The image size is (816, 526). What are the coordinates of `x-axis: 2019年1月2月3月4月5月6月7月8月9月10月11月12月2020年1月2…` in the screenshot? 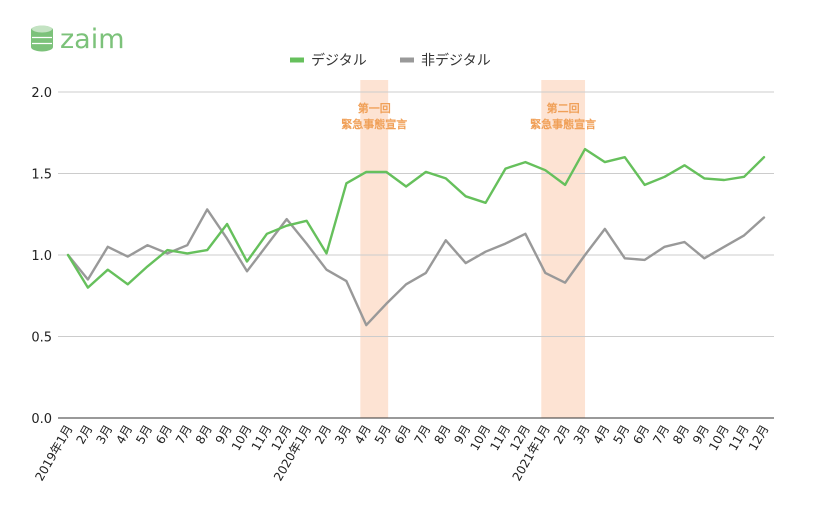 It's located at (401, 452).